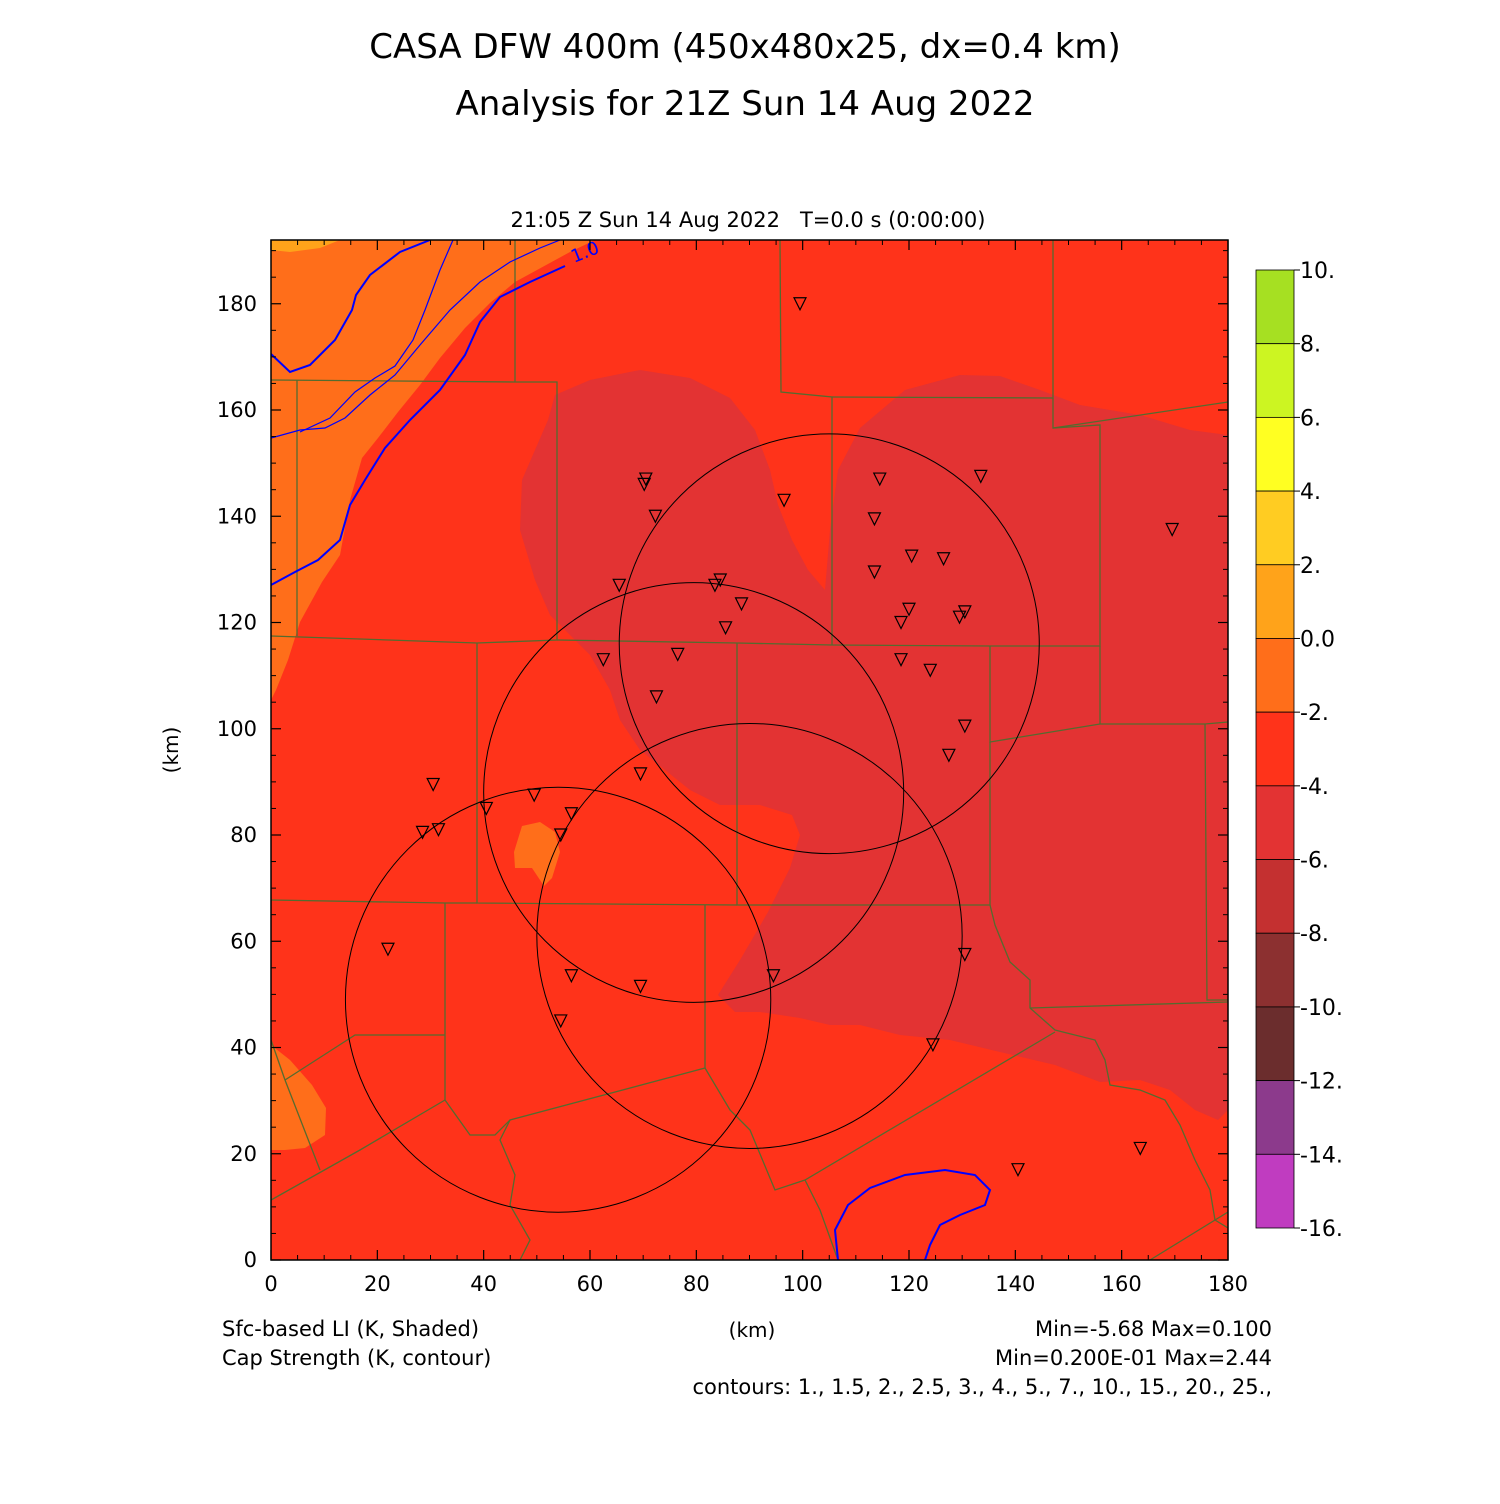 The image size is (1500, 1504). What do you see at coordinates (356, 1358) in the screenshot?
I see `footer-field-contour: Cap Strength (K, contour)` at bounding box center [356, 1358].